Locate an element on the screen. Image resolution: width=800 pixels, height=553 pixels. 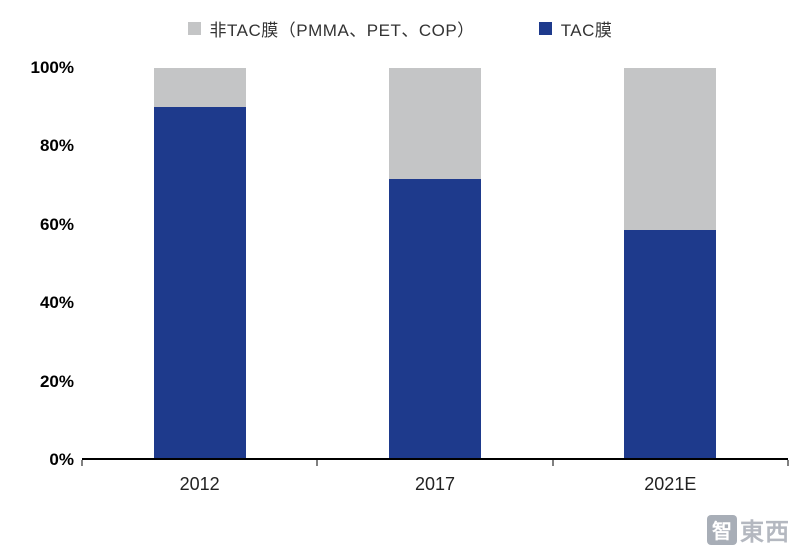
stacked-bar-2021E is located at coordinates (670, 263).